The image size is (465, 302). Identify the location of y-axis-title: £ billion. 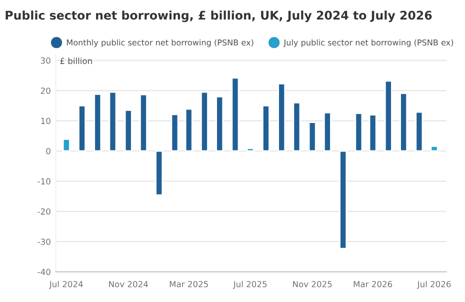
(76, 61).